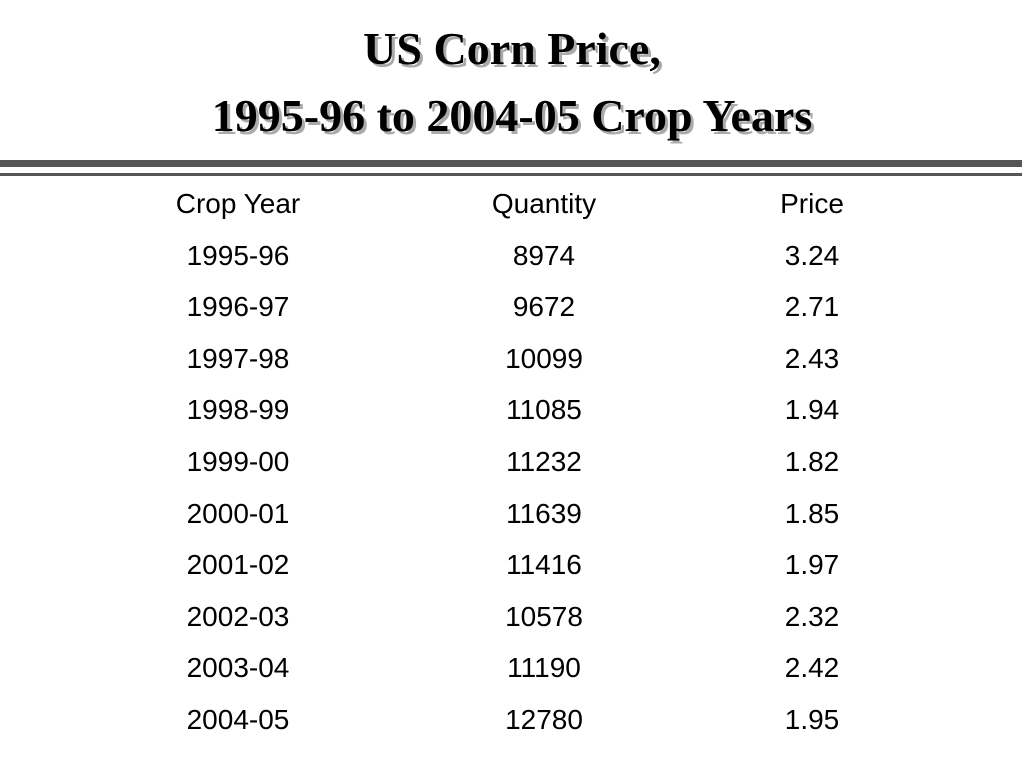 Image resolution: width=1024 pixels, height=768 pixels. What do you see at coordinates (812, 203) in the screenshot?
I see `column-header: Price` at bounding box center [812, 203].